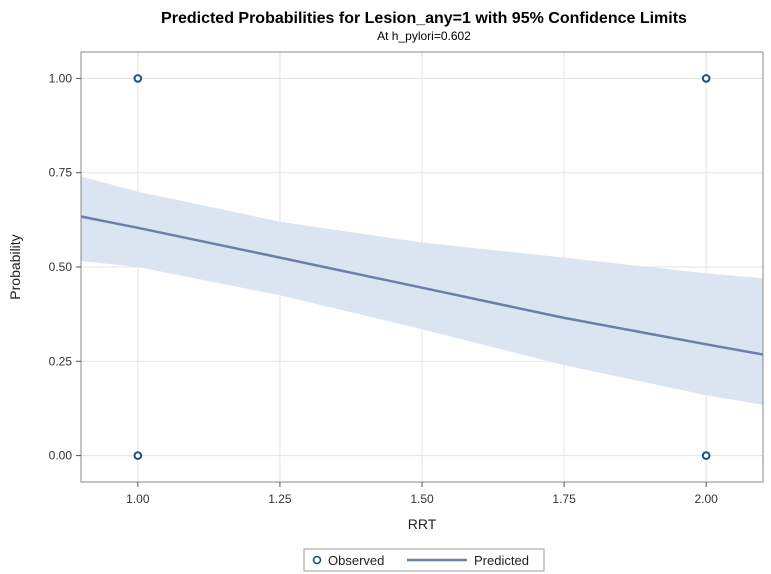 The image size is (771, 574). What do you see at coordinates (317, 560) in the screenshot?
I see `legend-observed-marker` at bounding box center [317, 560].